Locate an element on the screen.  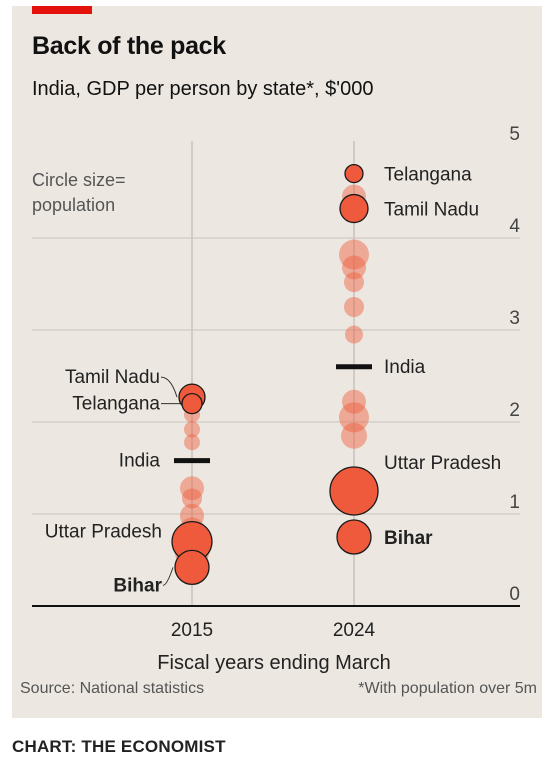
label-2015-india: India is located at coordinates (140, 461).